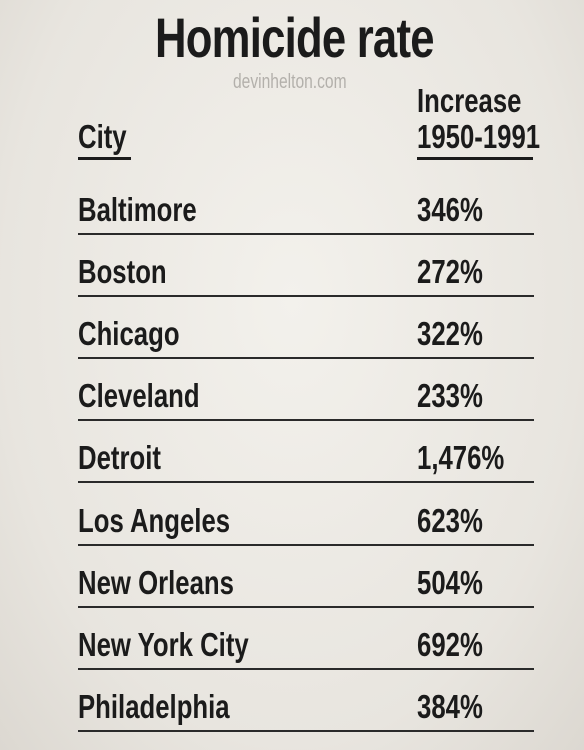  I want to click on increase-cell: 692%, so click(450, 644).